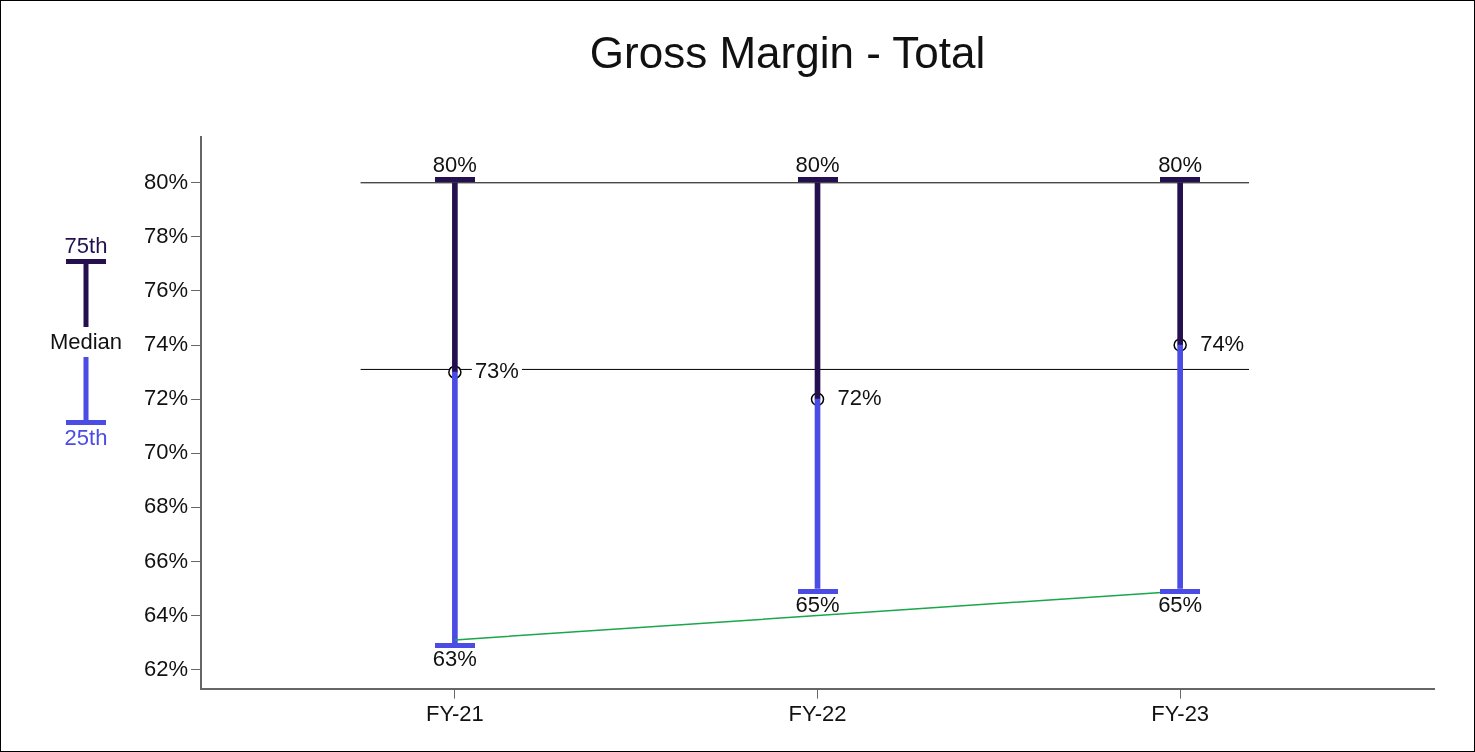 Image resolution: width=1475 pixels, height=752 pixels. Describe the element at coordinates (166, 506) in the screenshot. I see `y-tick-label: 68%` at that location.